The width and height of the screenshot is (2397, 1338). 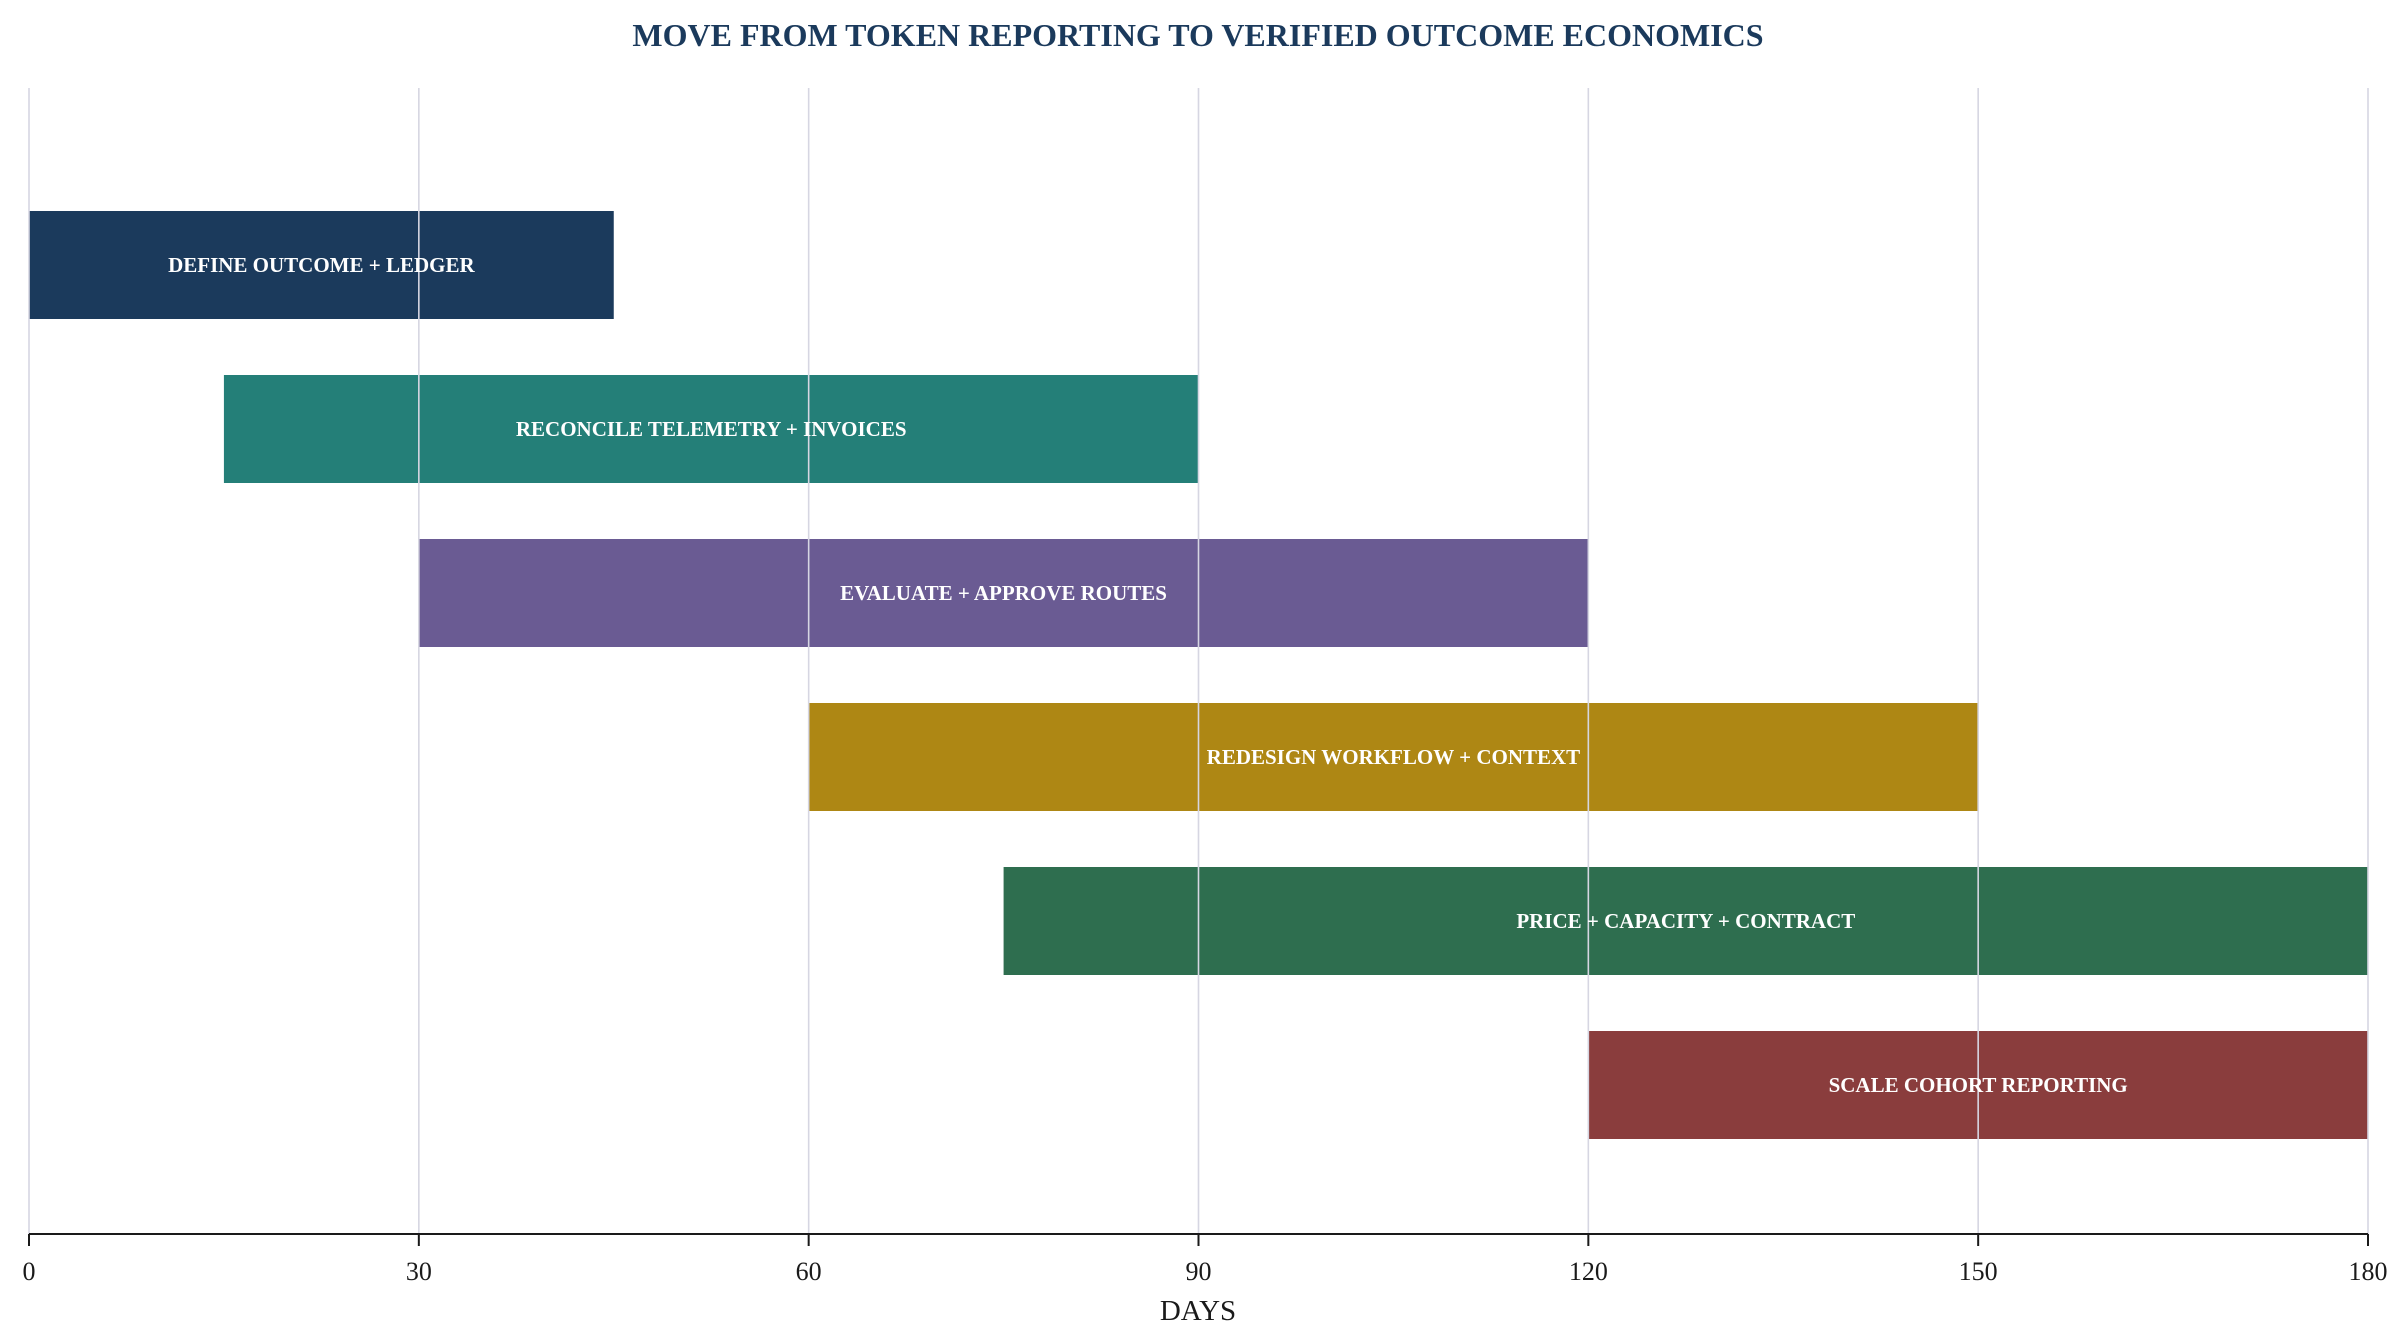 I want to click on x-tick-label: 90, so click(x=1199, y=1271).